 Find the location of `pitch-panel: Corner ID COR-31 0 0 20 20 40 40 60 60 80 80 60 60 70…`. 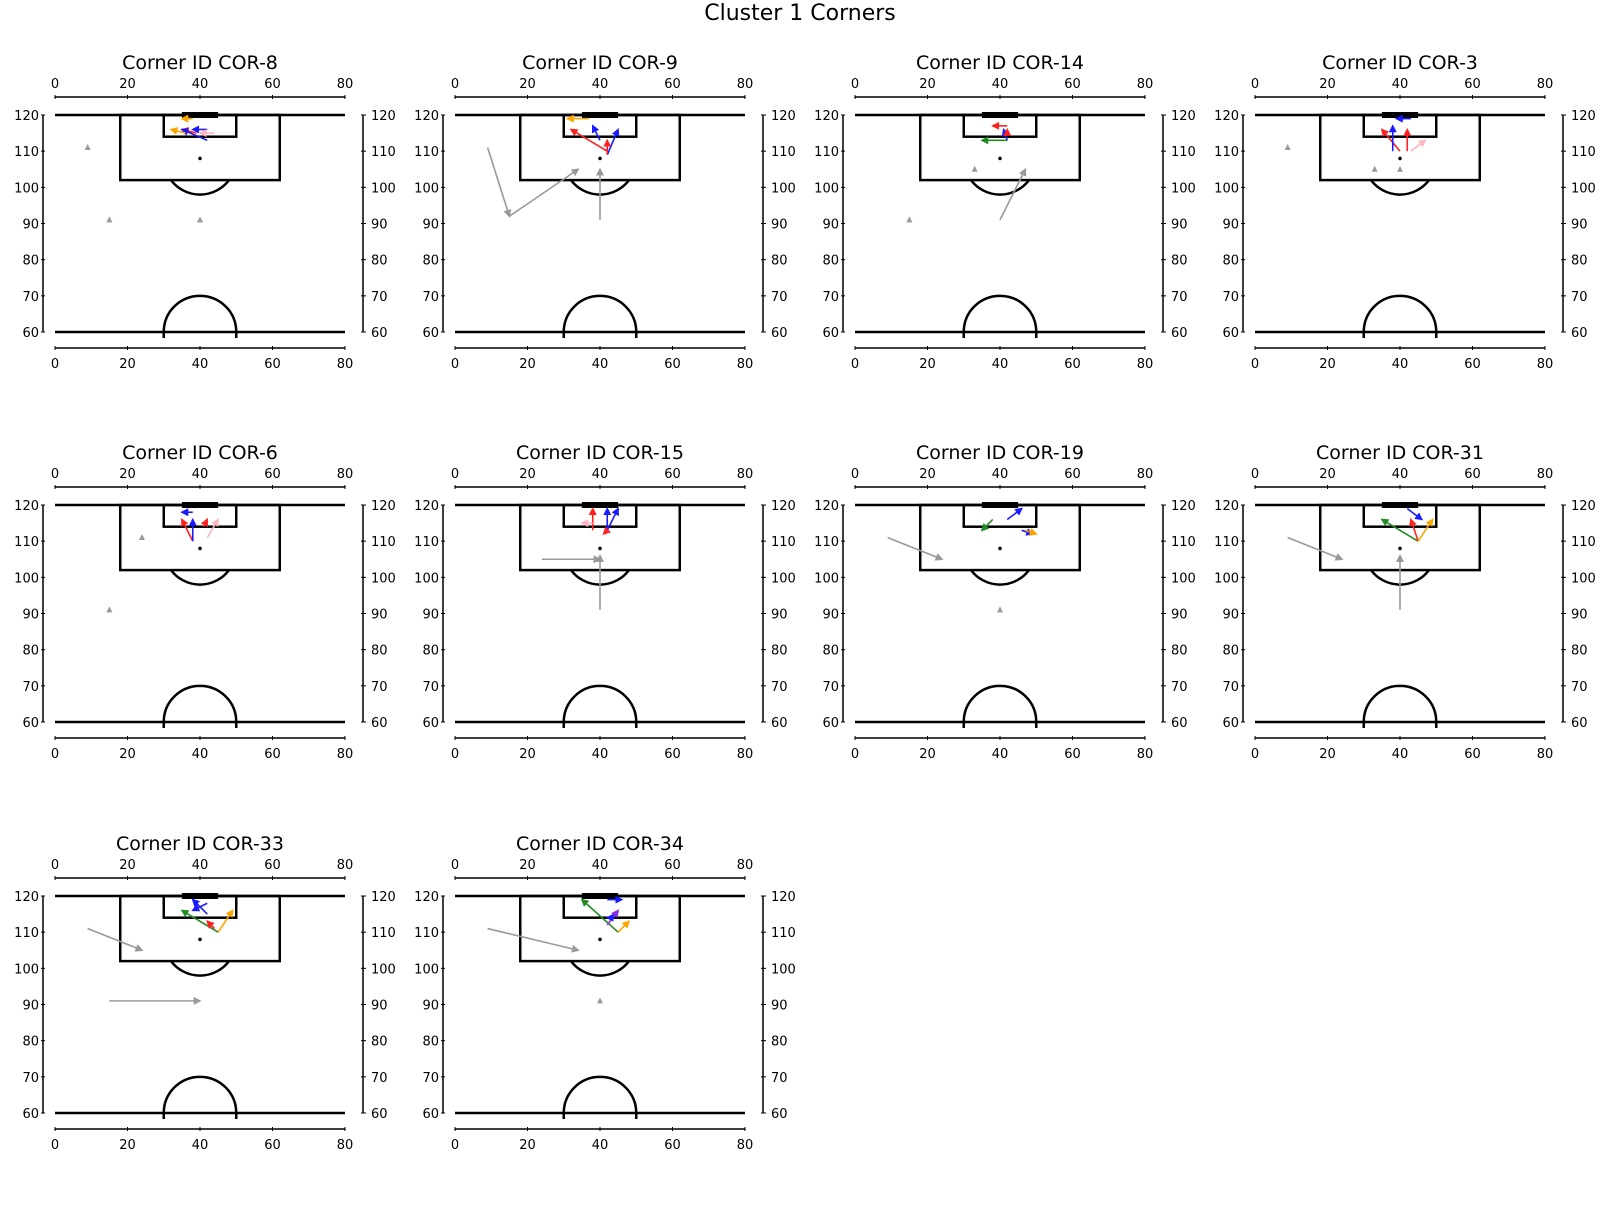

pitch-panel: Corner ID COR-31 0 0 20 20 40 40 60 60 80 80 60 60 70… is located at coordinates (1405, 602).